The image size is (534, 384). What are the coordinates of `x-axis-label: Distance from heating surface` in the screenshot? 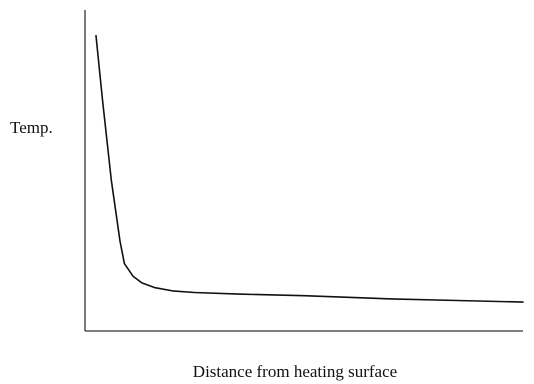 It's located at (295, 371).